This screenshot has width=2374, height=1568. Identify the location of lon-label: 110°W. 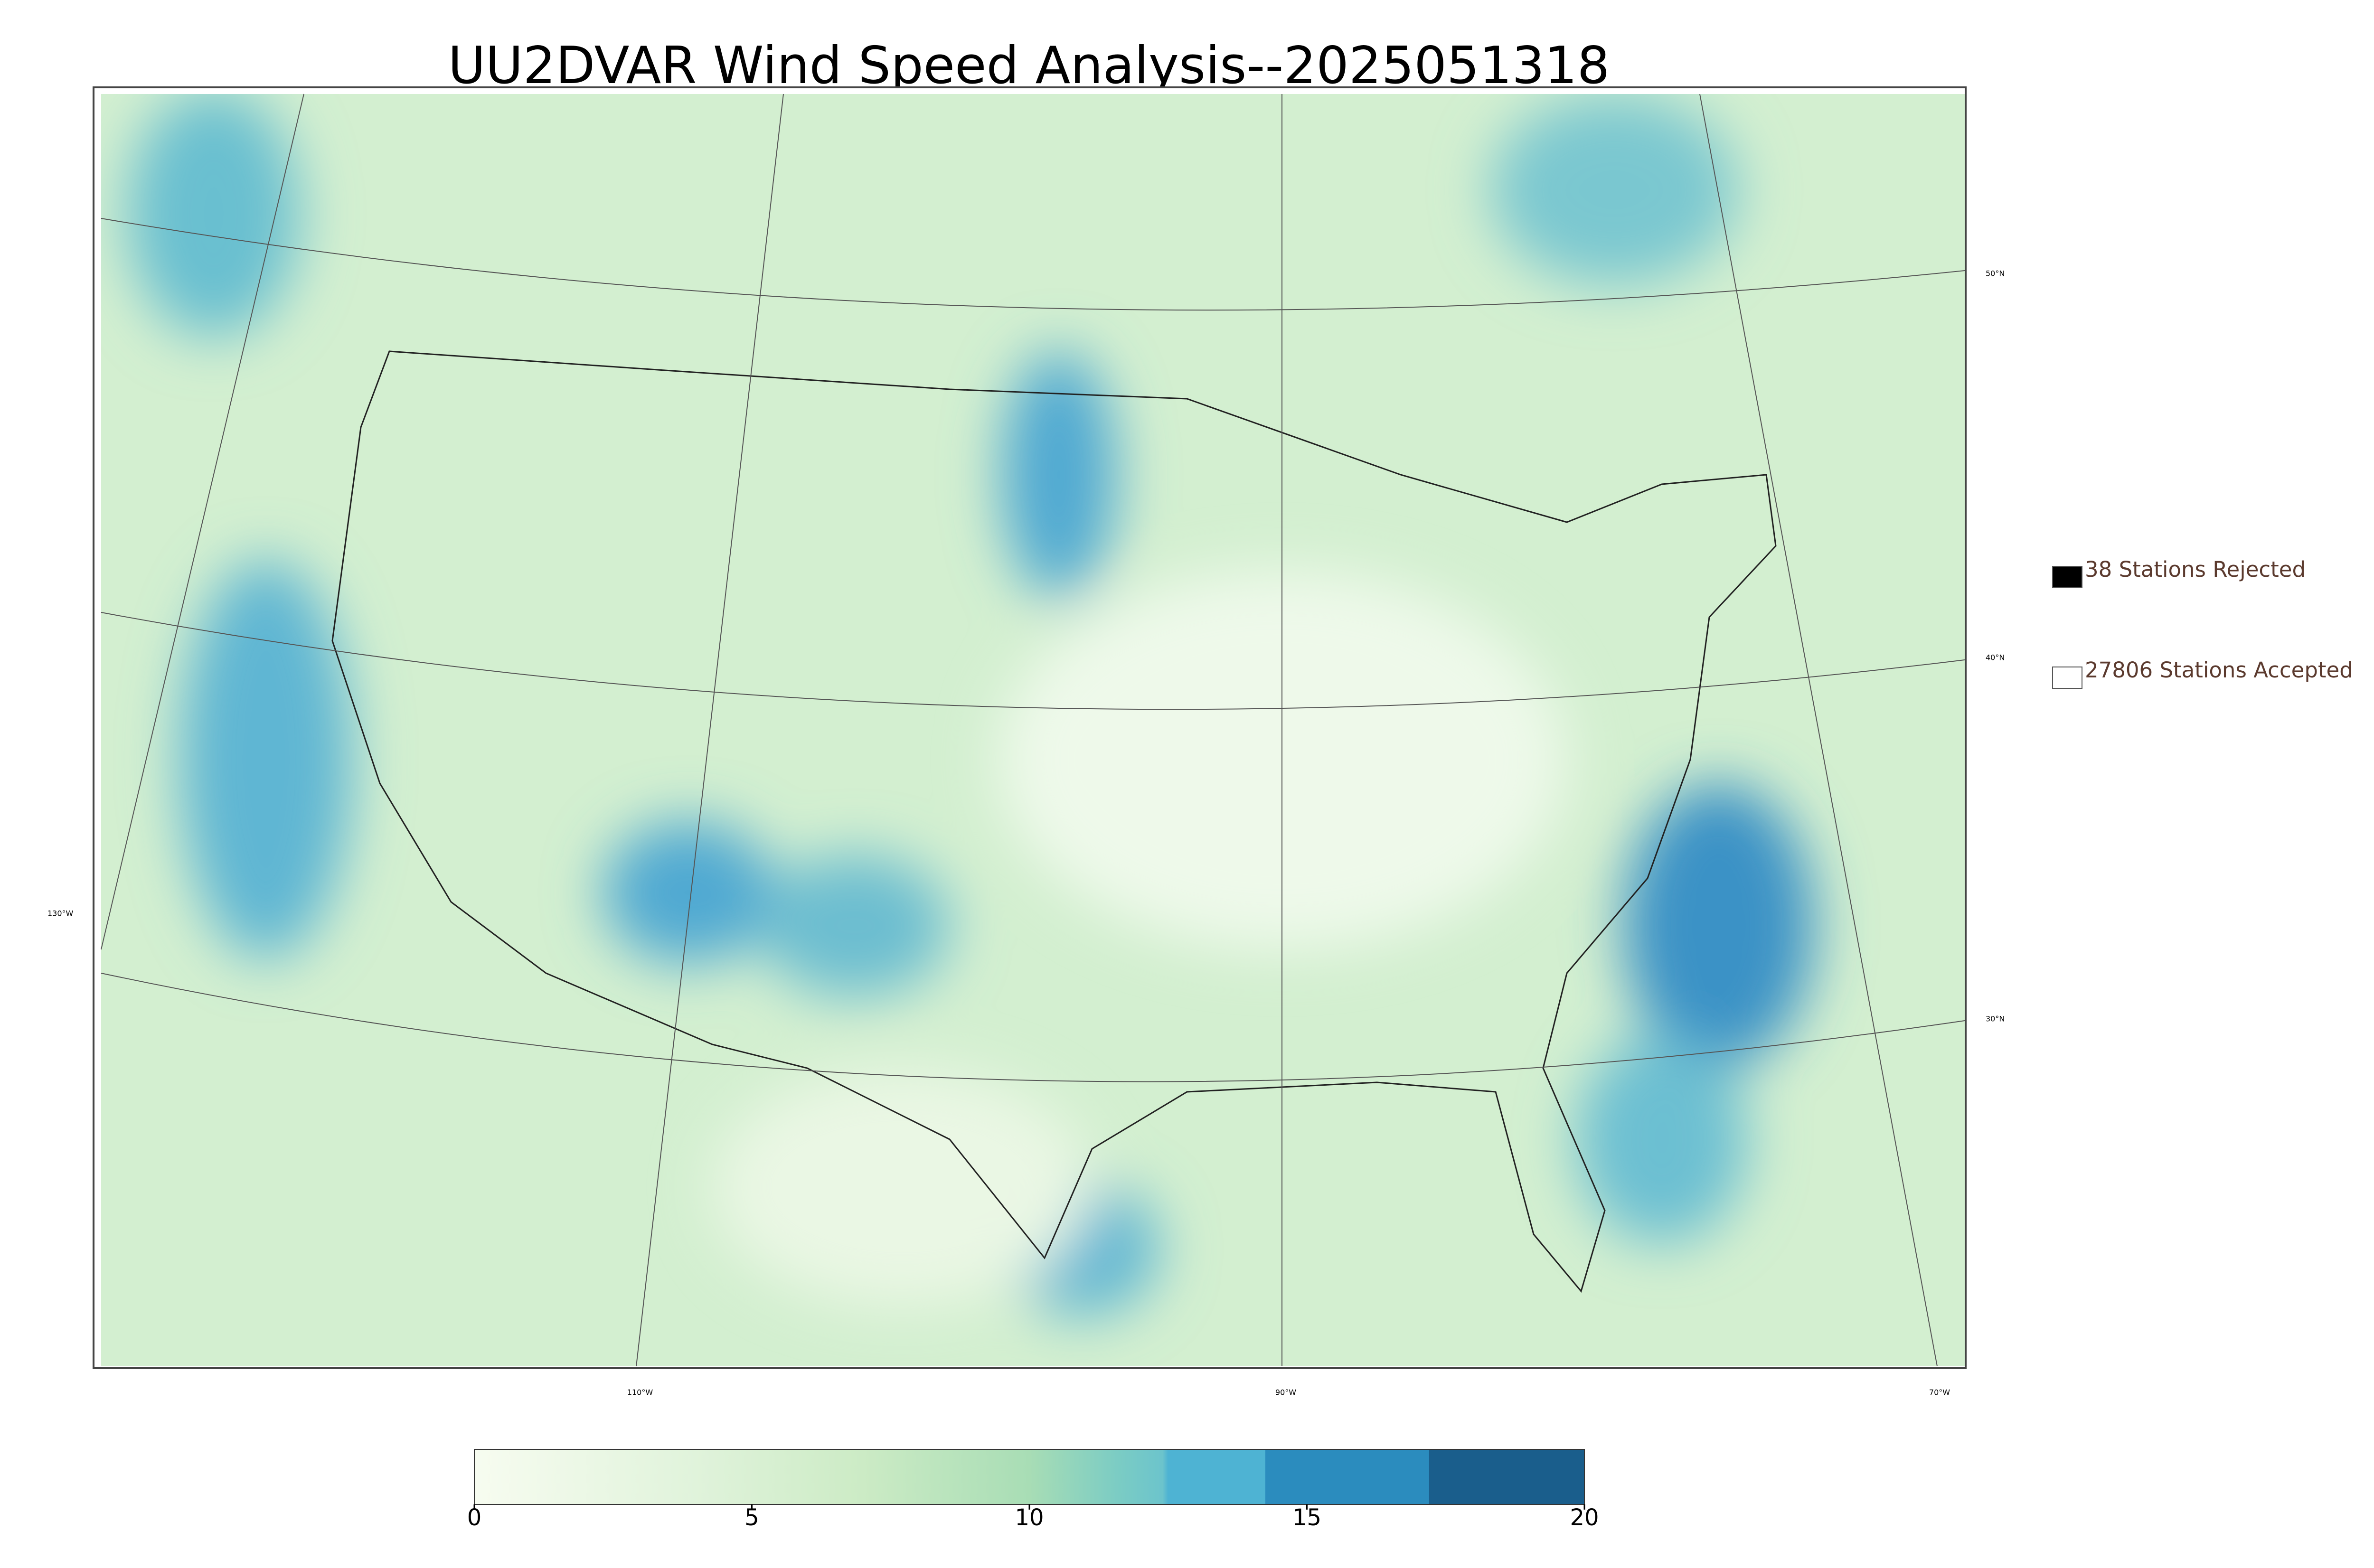
(640, 1393).